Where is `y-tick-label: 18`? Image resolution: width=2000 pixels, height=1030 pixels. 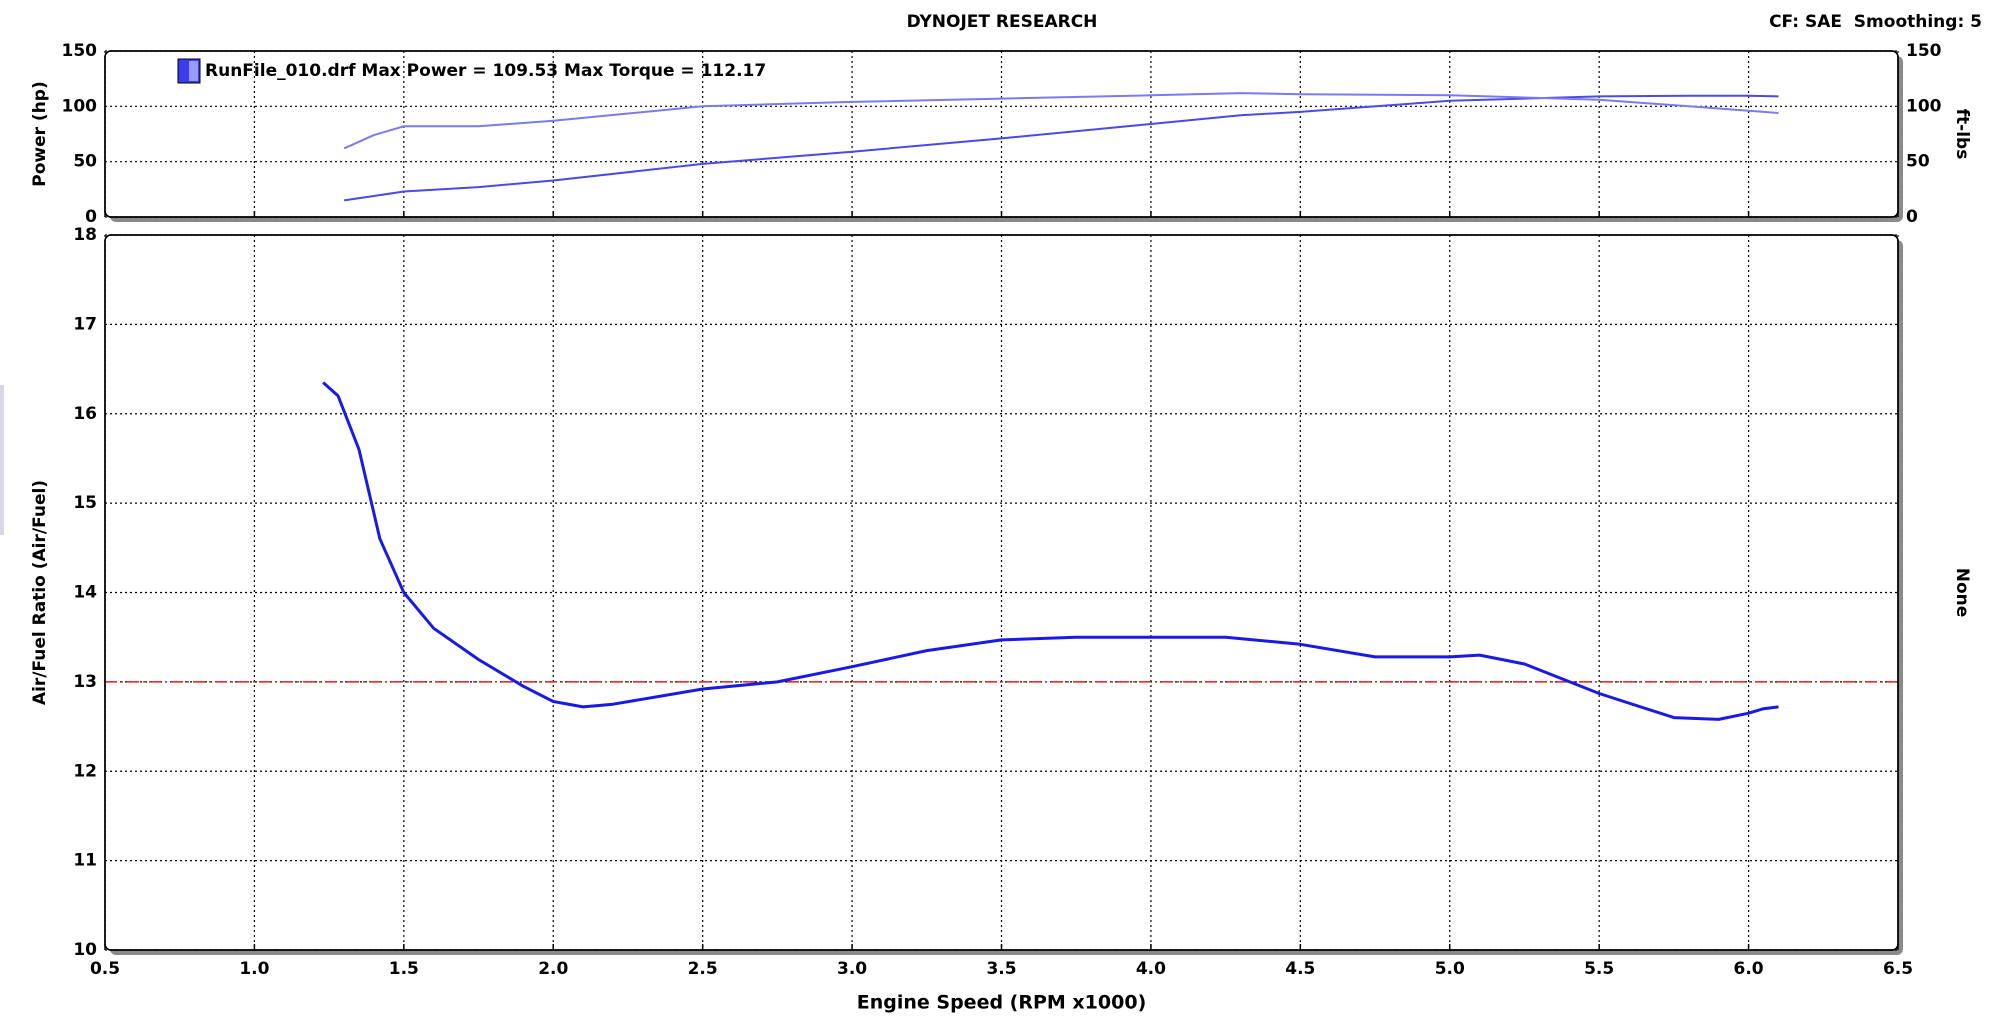 y-tick-label: 18 is located at coordinates (85, 235).